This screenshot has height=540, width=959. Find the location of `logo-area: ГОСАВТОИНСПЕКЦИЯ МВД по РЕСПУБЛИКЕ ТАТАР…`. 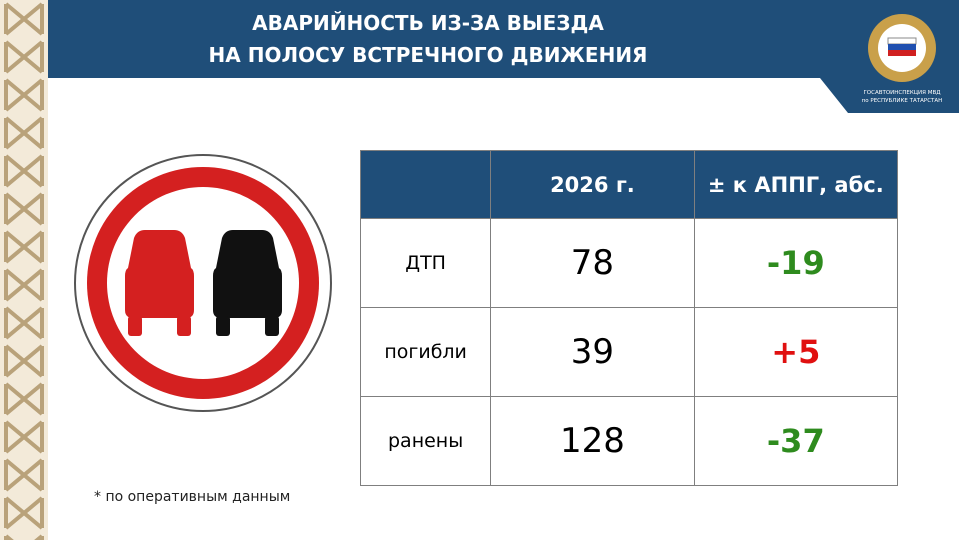

logo-area: ГОСАВТОИНСПЕКЦИЯ МВД по РЕСПУБЛИКЕ ТАТАР… is located at coordinates (883, 56).